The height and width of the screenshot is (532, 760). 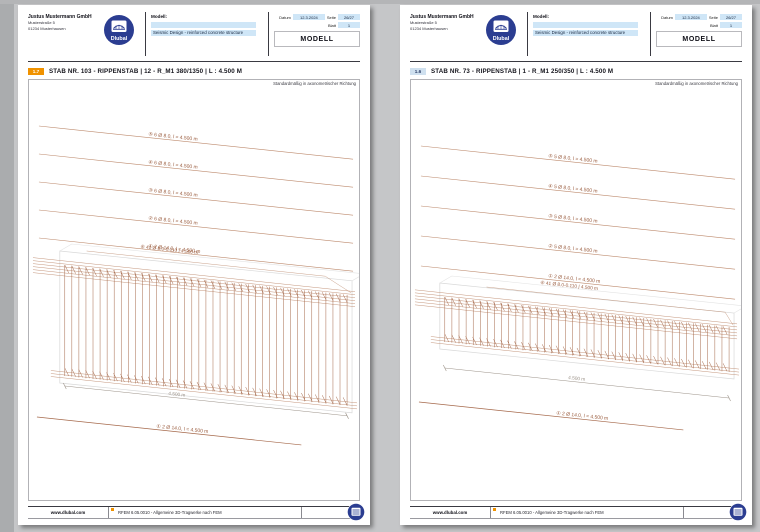 What do you see at coordinates (173, 193) in the screenshot?
I see `svg-text: ③ 6 Ø 8.0, l = 4.500 m` at bounding box center [173, 193].